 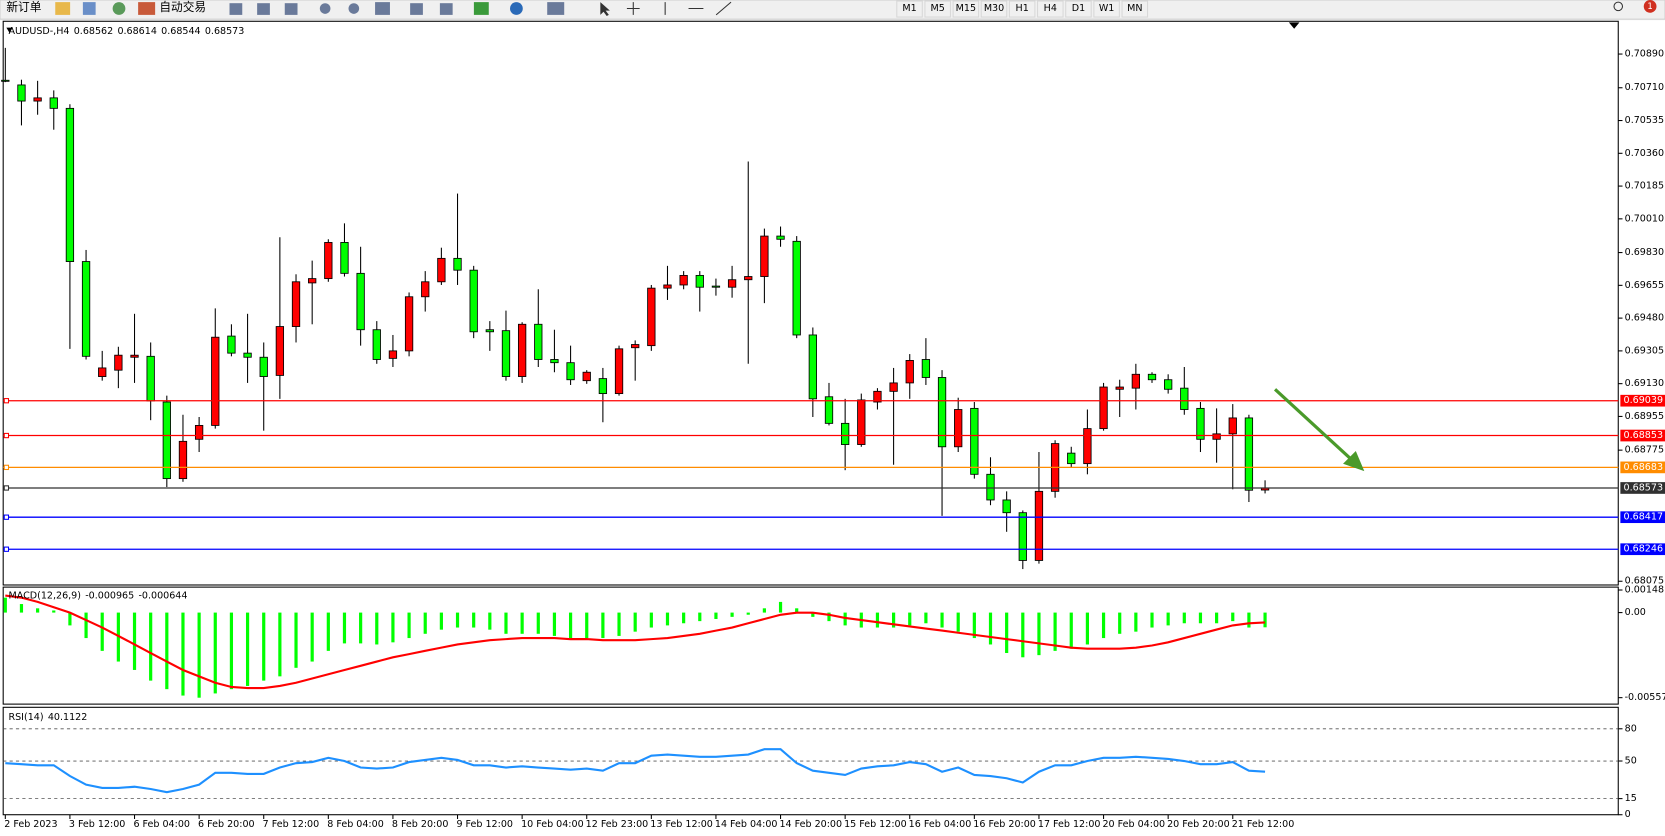 What do you see at coordinates (182, 7) in the screenshot?
I see `auto-trading-button: 自动交易` at bounding box center [182, 7].